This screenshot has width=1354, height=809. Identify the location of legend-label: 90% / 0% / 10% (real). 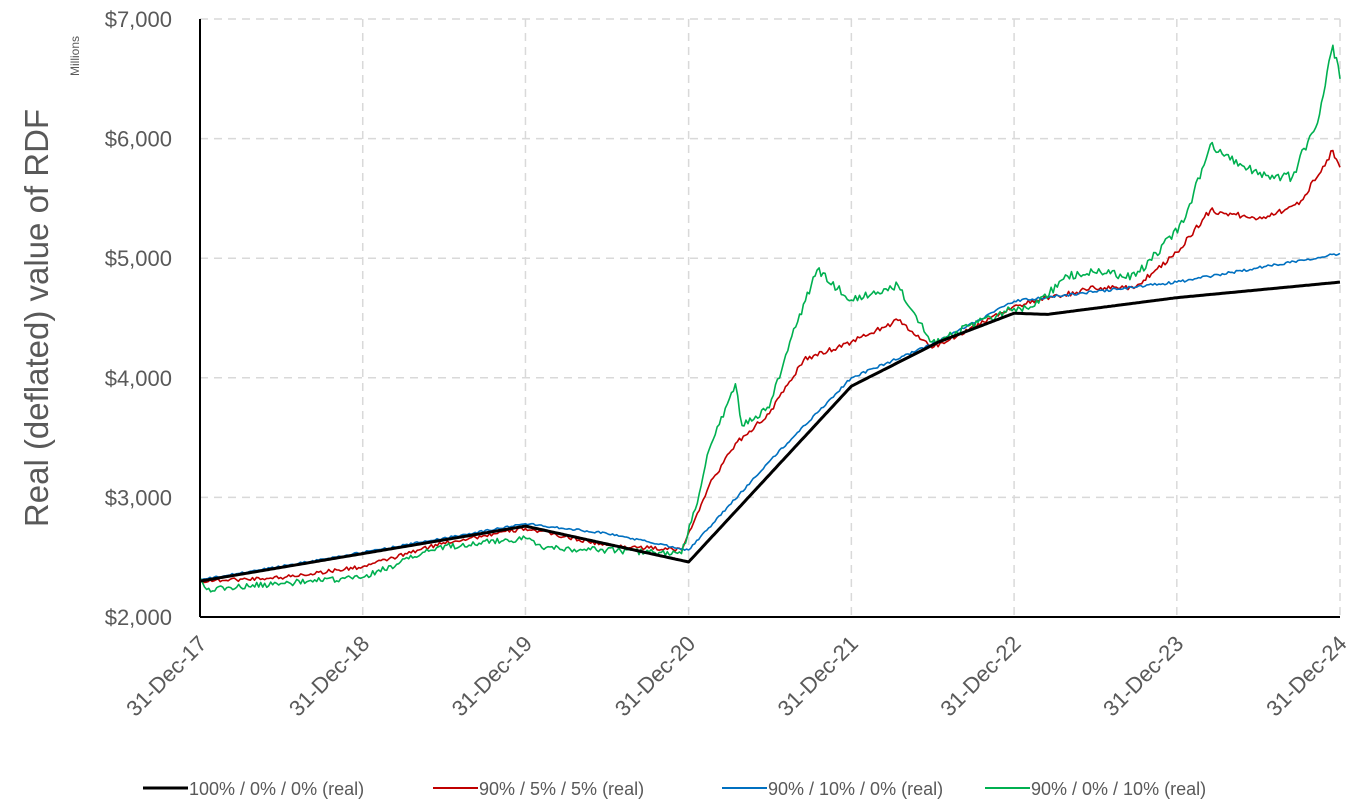
(1118, 789).